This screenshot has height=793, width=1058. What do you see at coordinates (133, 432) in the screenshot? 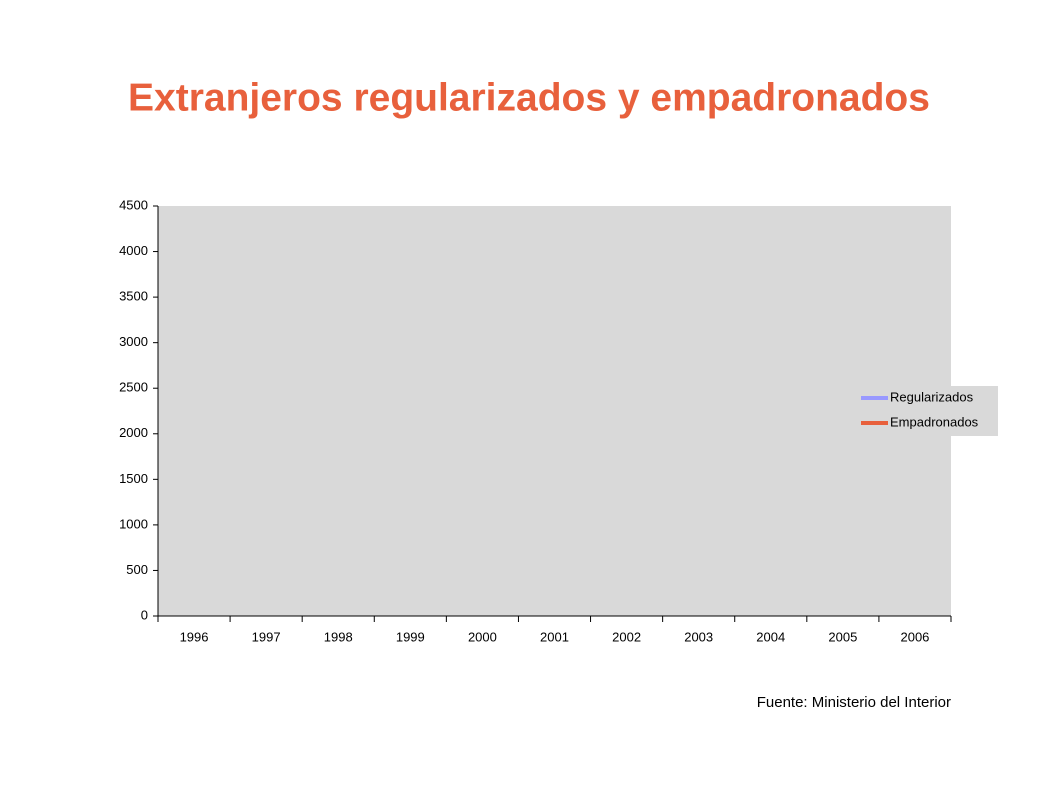
I see `y-tick-label: 2000` at bounding box center [133, 432].